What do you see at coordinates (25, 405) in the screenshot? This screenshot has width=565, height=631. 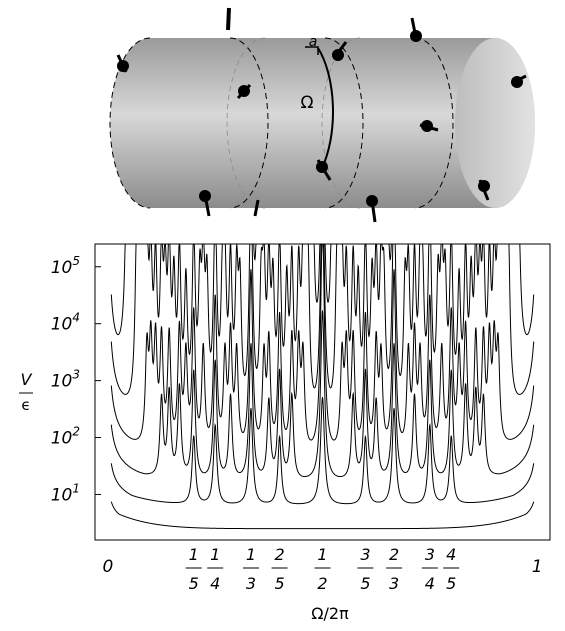 I see `y-axis-label-denominator: ϵ` at bounding box center [25, 405].